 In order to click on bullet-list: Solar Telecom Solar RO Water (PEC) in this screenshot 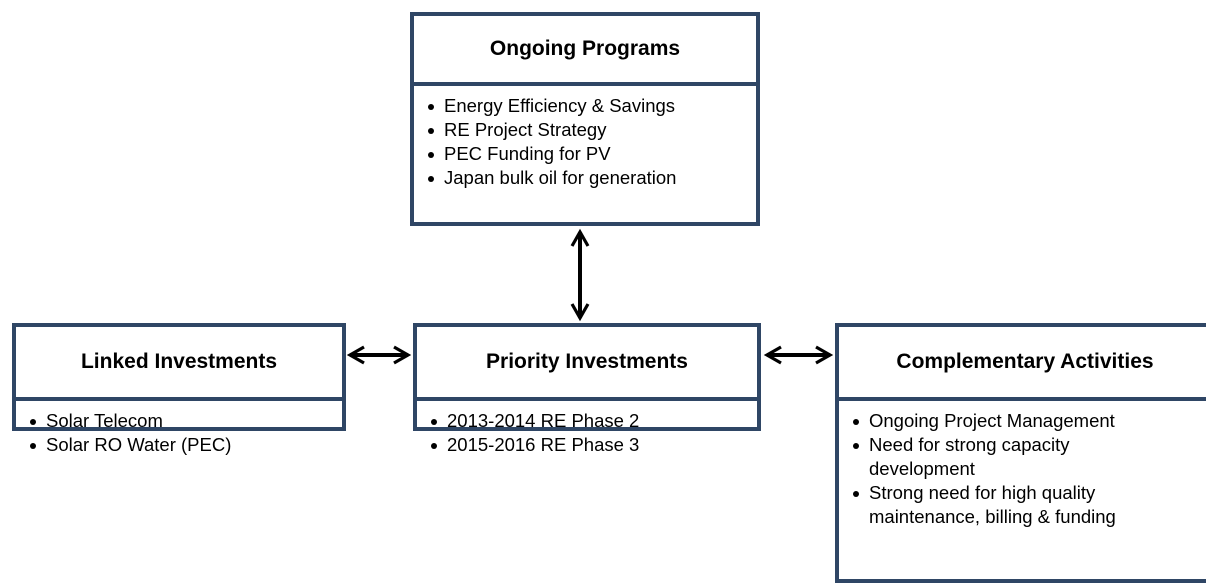, I will do `click(179, 429)`.